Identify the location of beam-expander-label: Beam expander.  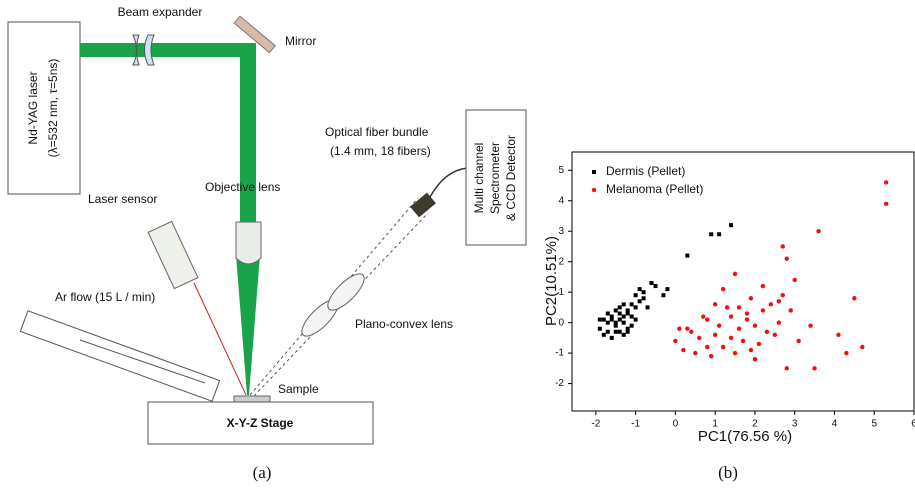
(160, 12).